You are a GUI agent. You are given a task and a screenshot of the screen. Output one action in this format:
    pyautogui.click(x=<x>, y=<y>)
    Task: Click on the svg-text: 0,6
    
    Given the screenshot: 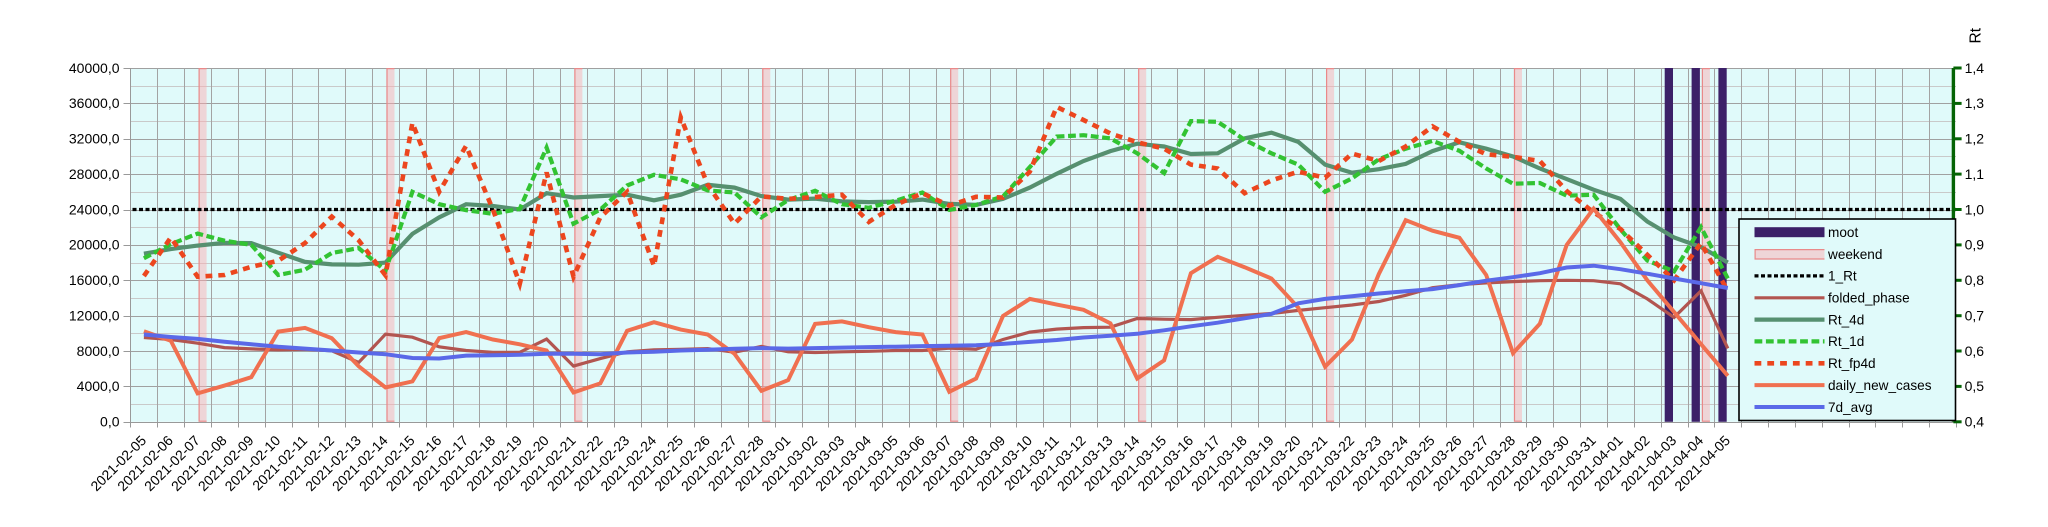 What is the action you would take?
    pyautogui.click(x=1975, y=351)
    